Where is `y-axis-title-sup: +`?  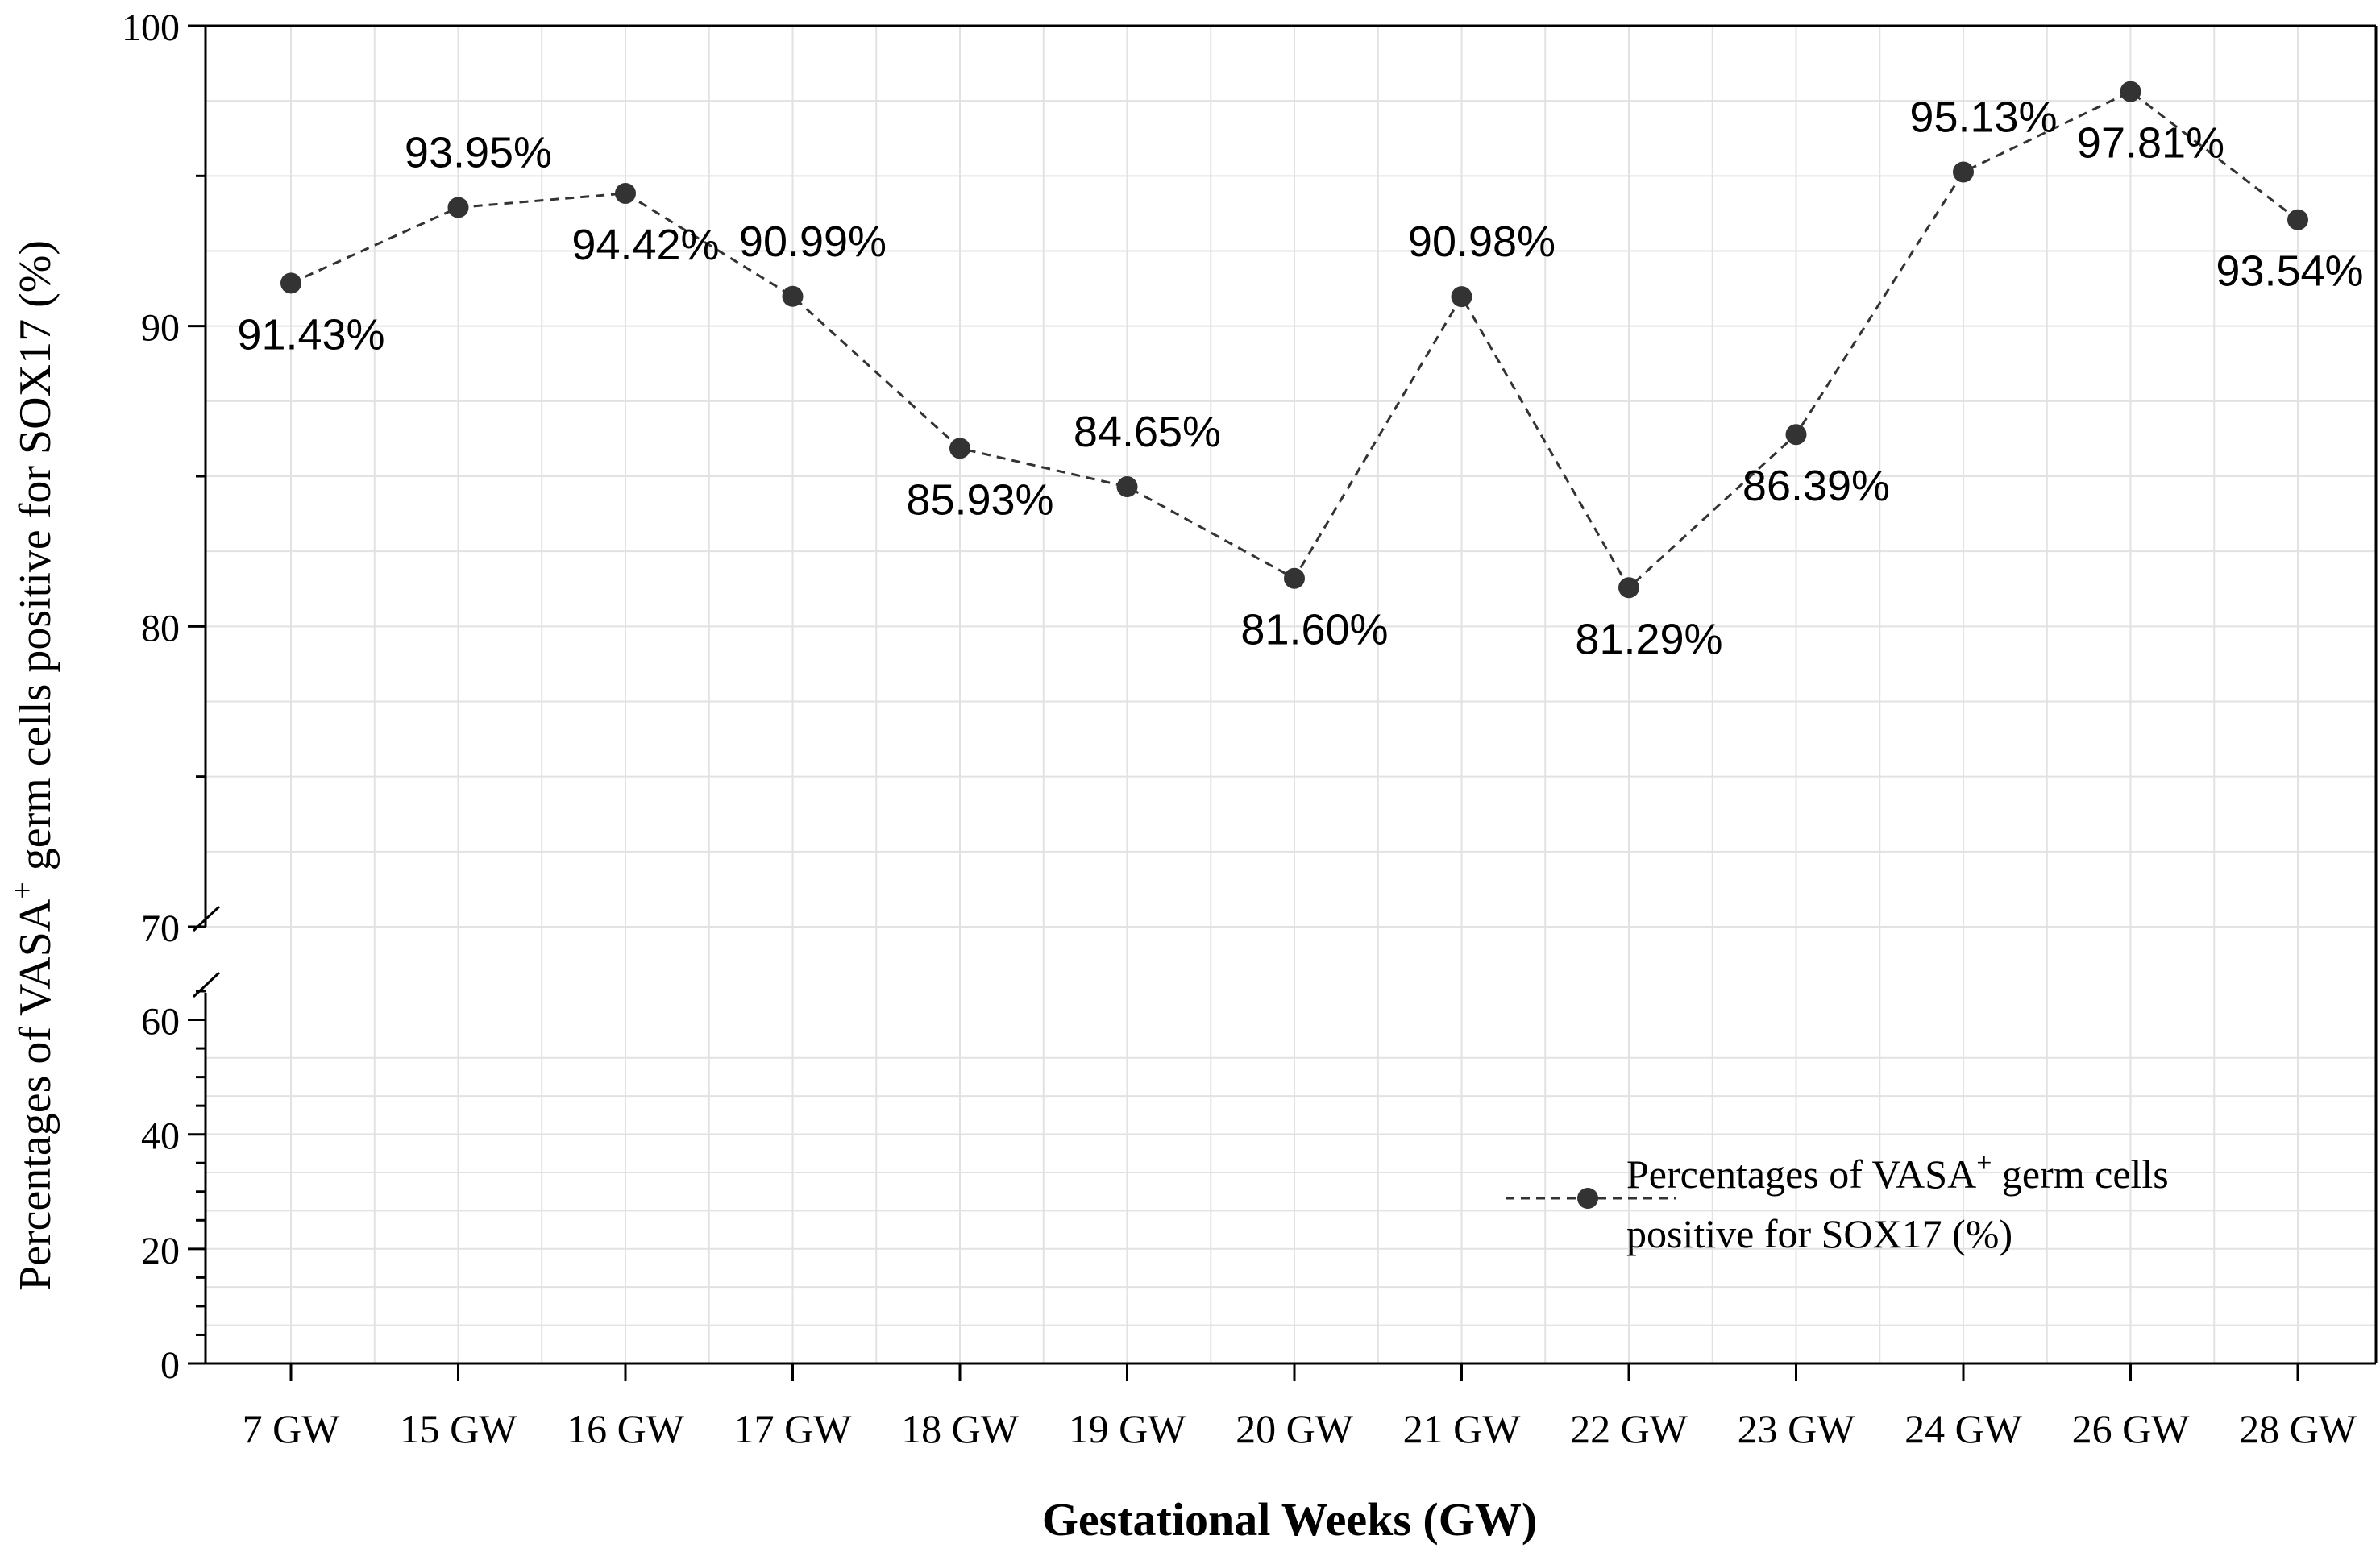
y-axis-title-sup: + is located at coordinates (22, 890).